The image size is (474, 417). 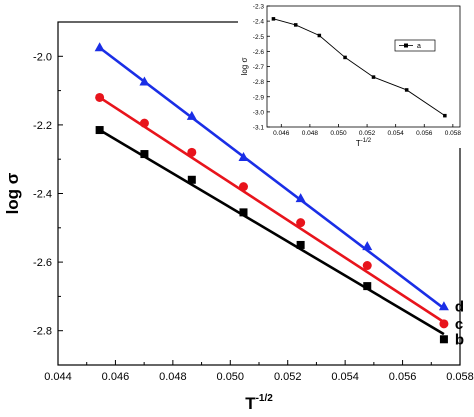 What do you see at coordinates (310, 133) in the screenshot?
I see `inset-x-tick-label: 0.048` at bounding box center [310, 133].